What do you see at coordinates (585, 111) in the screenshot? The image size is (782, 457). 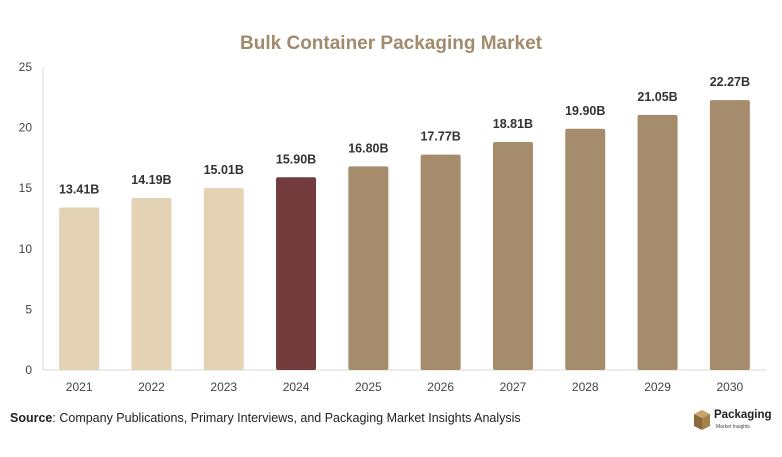 I see `data-label: 19.90B` at bounding box center [585, 111].